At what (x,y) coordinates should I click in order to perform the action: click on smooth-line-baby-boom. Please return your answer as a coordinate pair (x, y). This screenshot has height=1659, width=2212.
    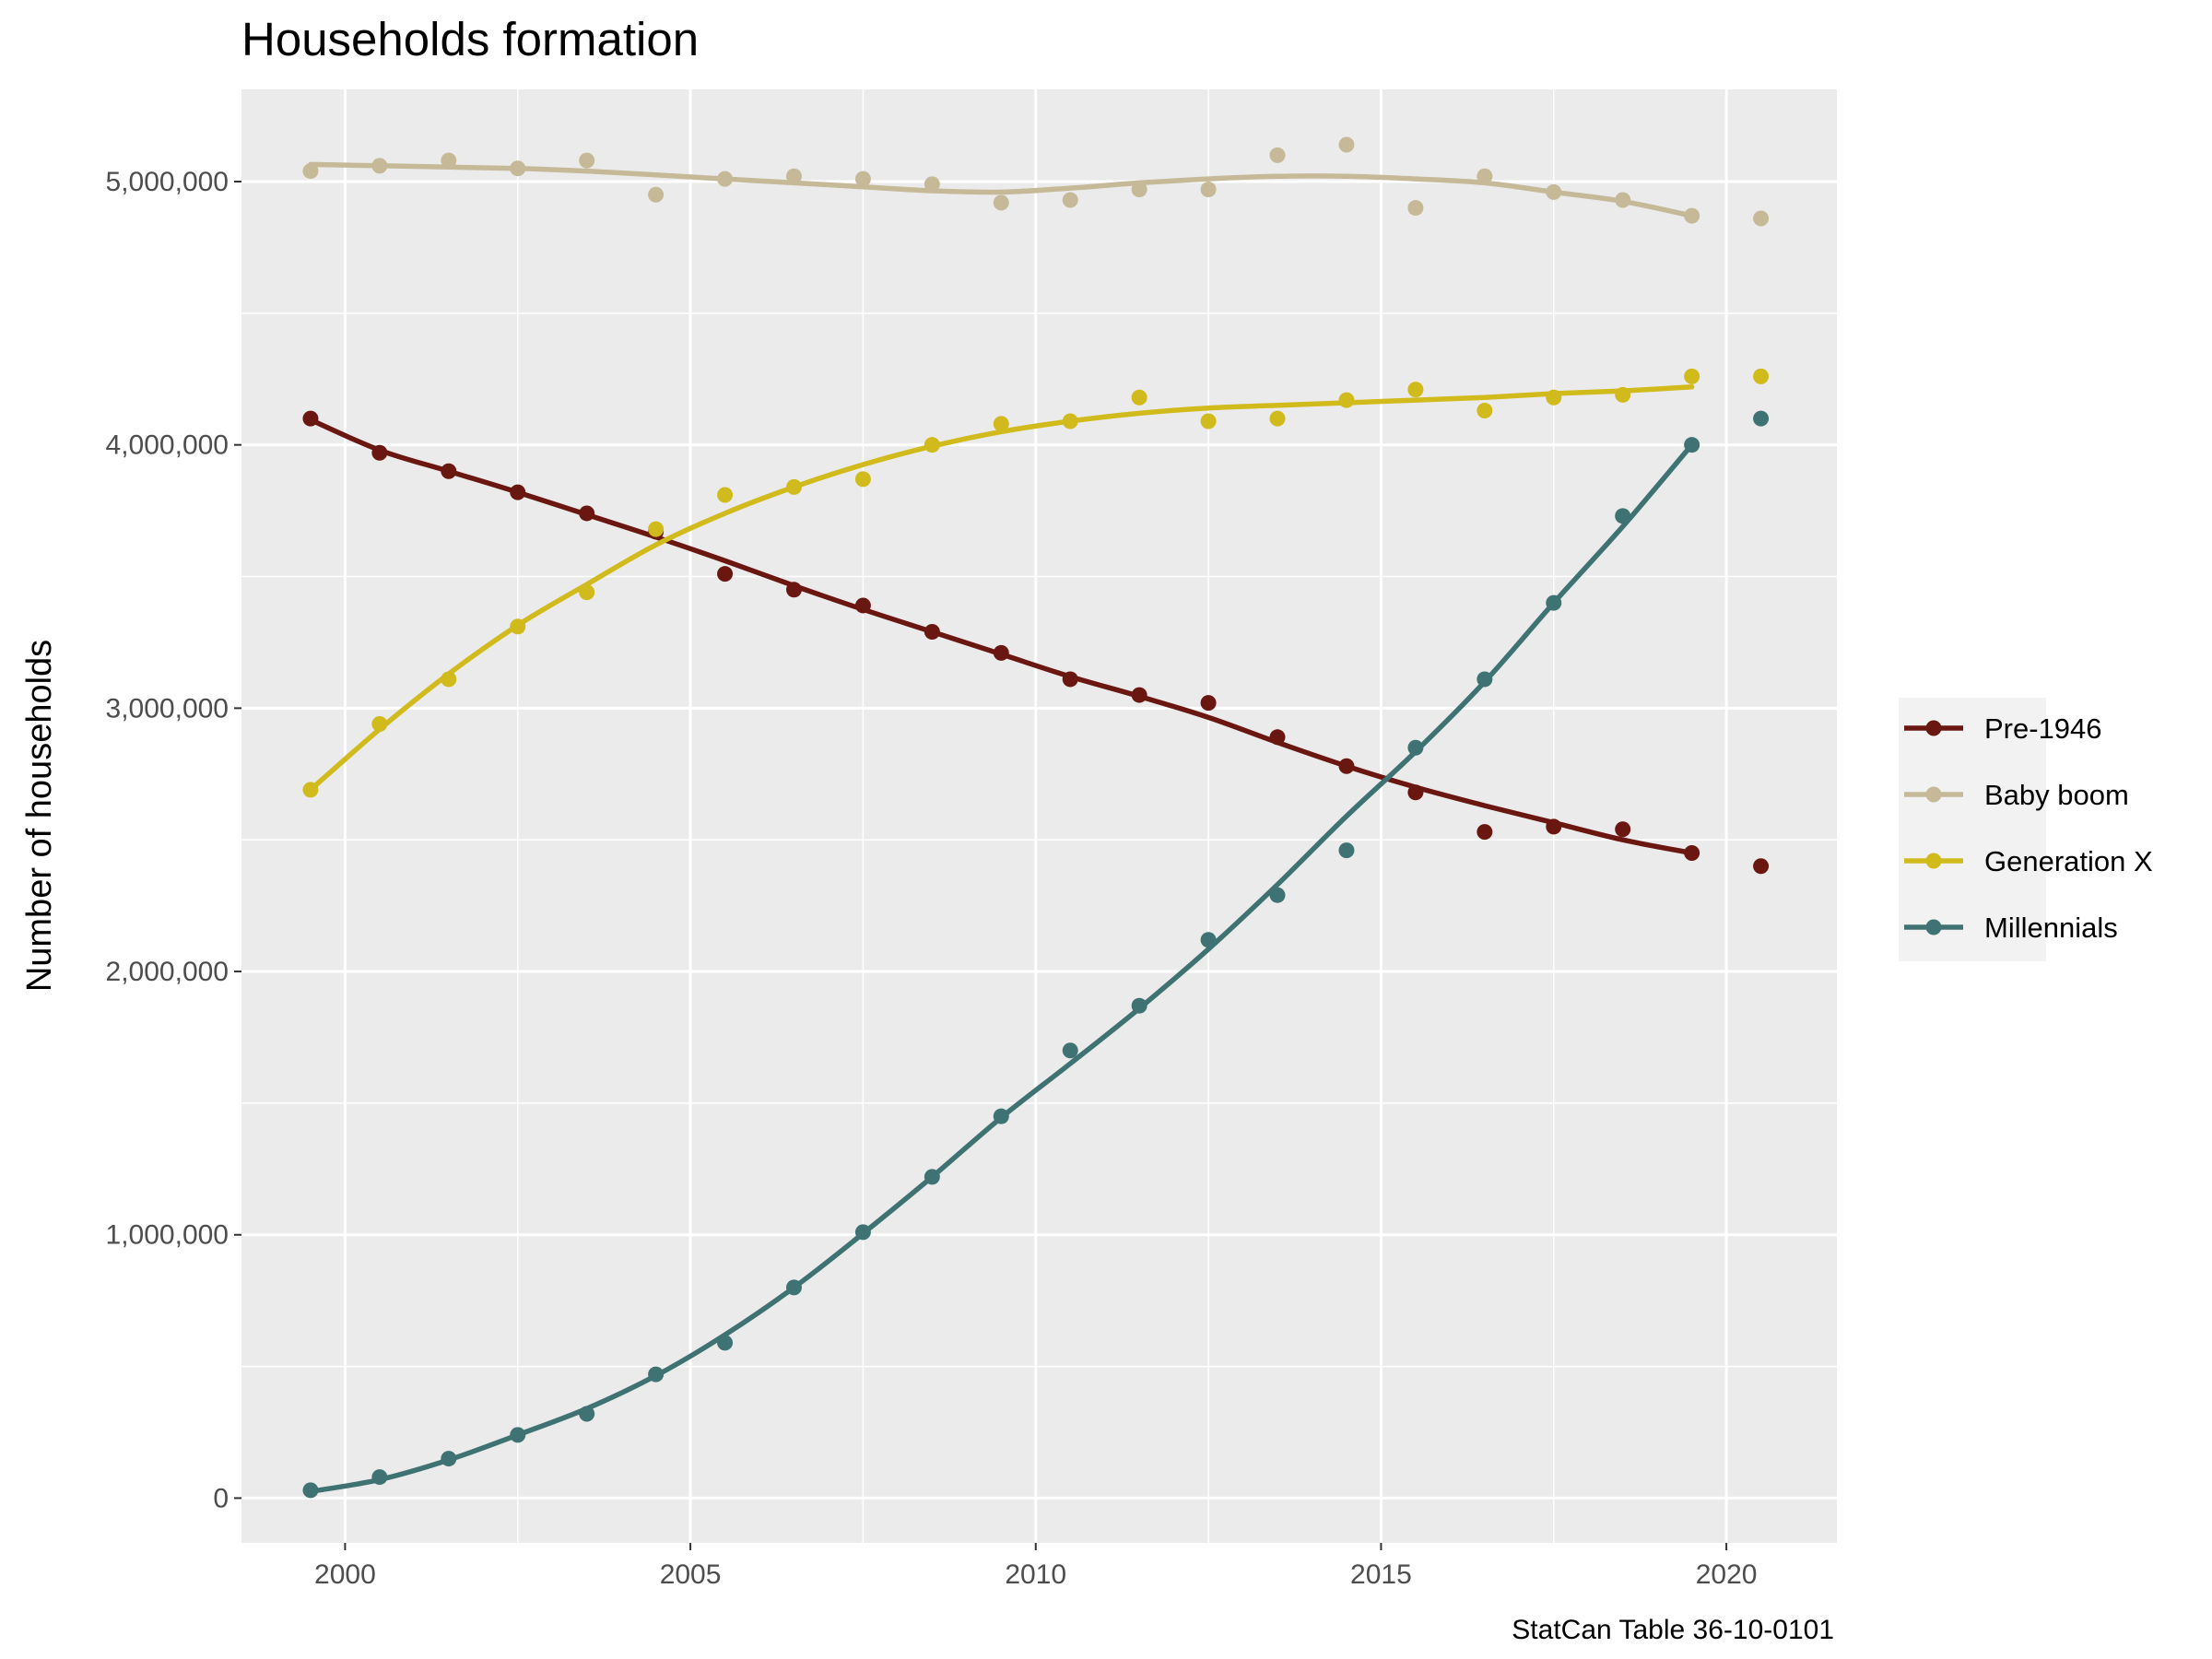
    Looking at the image, I should click on (1001, 189).